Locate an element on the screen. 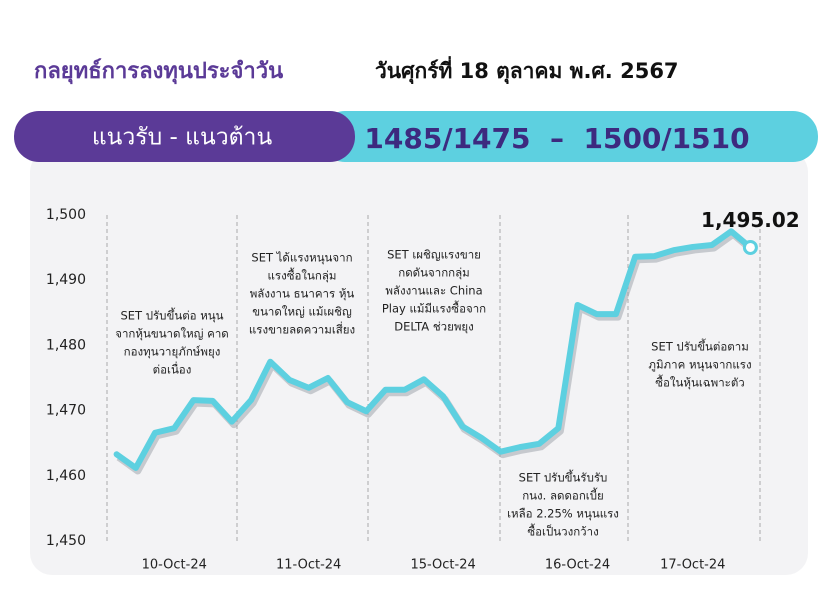 Image resolution: width=831 pixels, height=595 pixels. annotation: ต่อเนื่อง is located at coordinates (172, 369).